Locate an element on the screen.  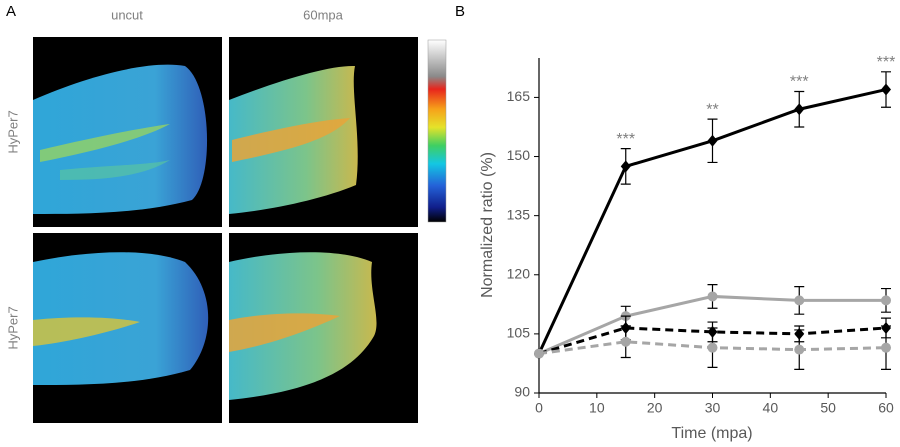
x-tick-label: 50 is located at coordinates (828, 408).